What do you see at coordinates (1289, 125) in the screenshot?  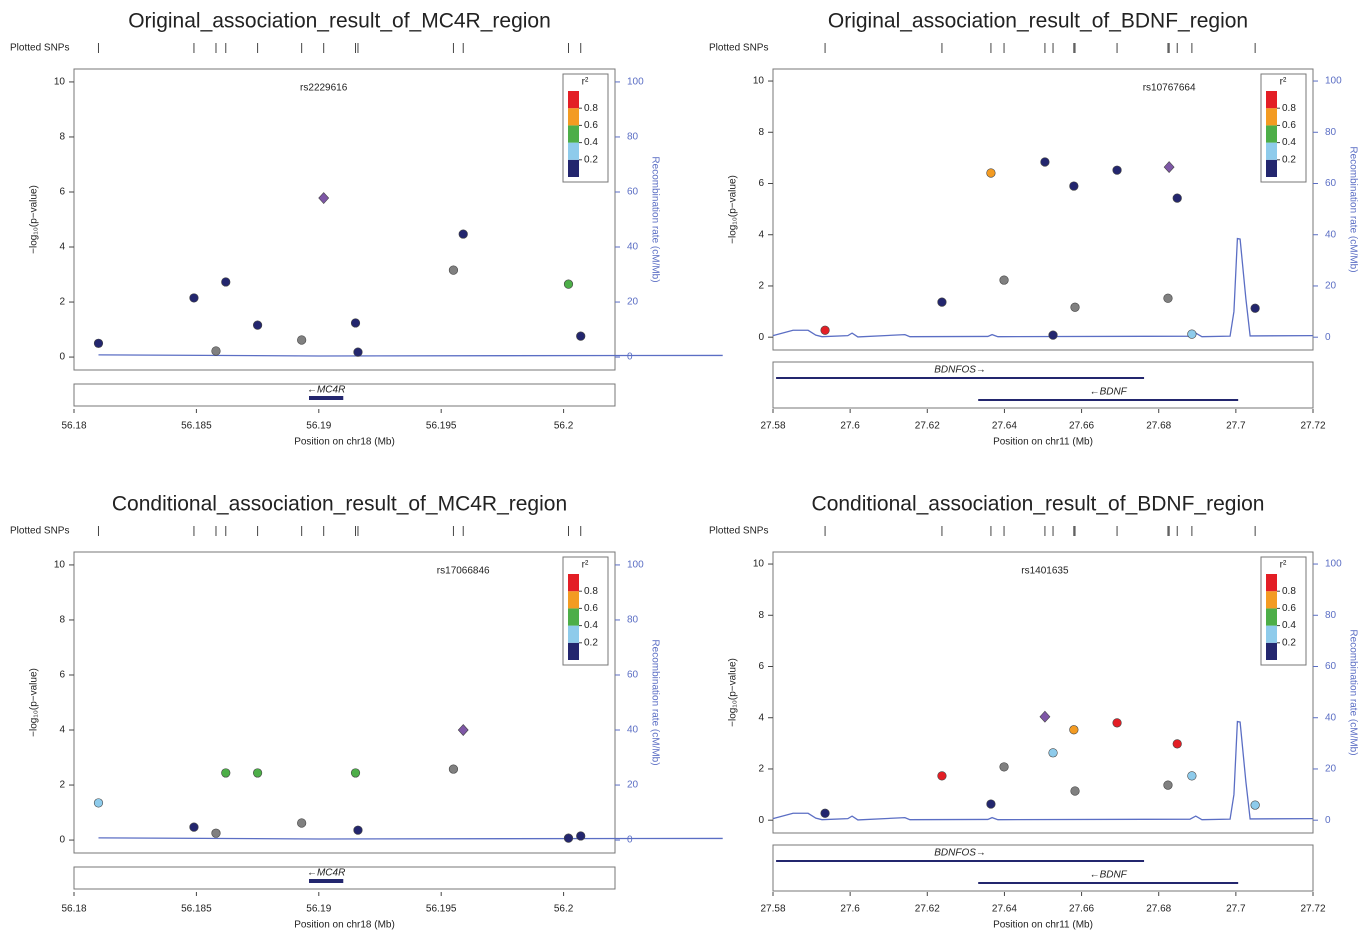 I see `legend-tick-label: 0.6` at bounding box center [1289, 125].